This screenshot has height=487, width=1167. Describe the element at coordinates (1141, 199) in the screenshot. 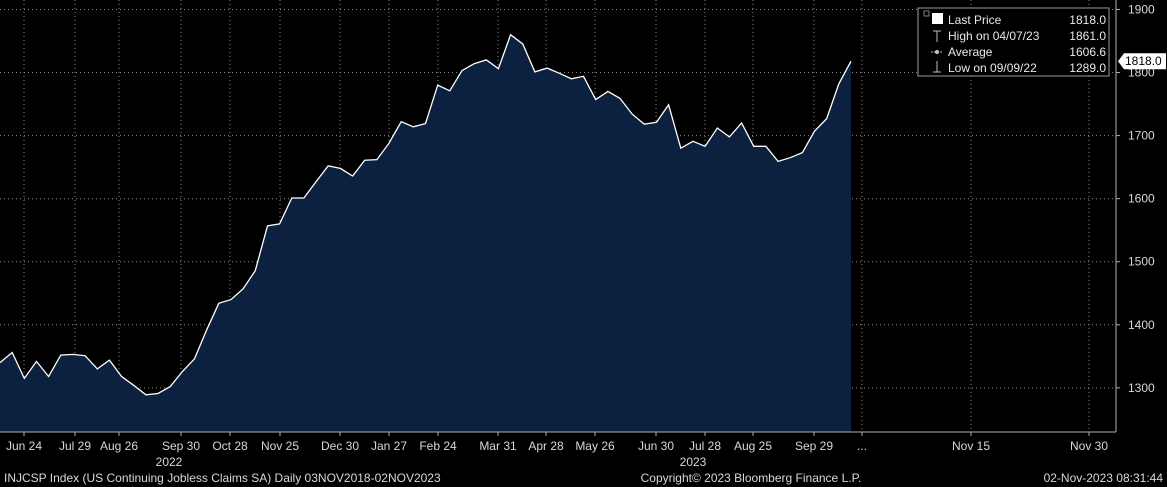

I see `y-tick-label: 1600` at that location.